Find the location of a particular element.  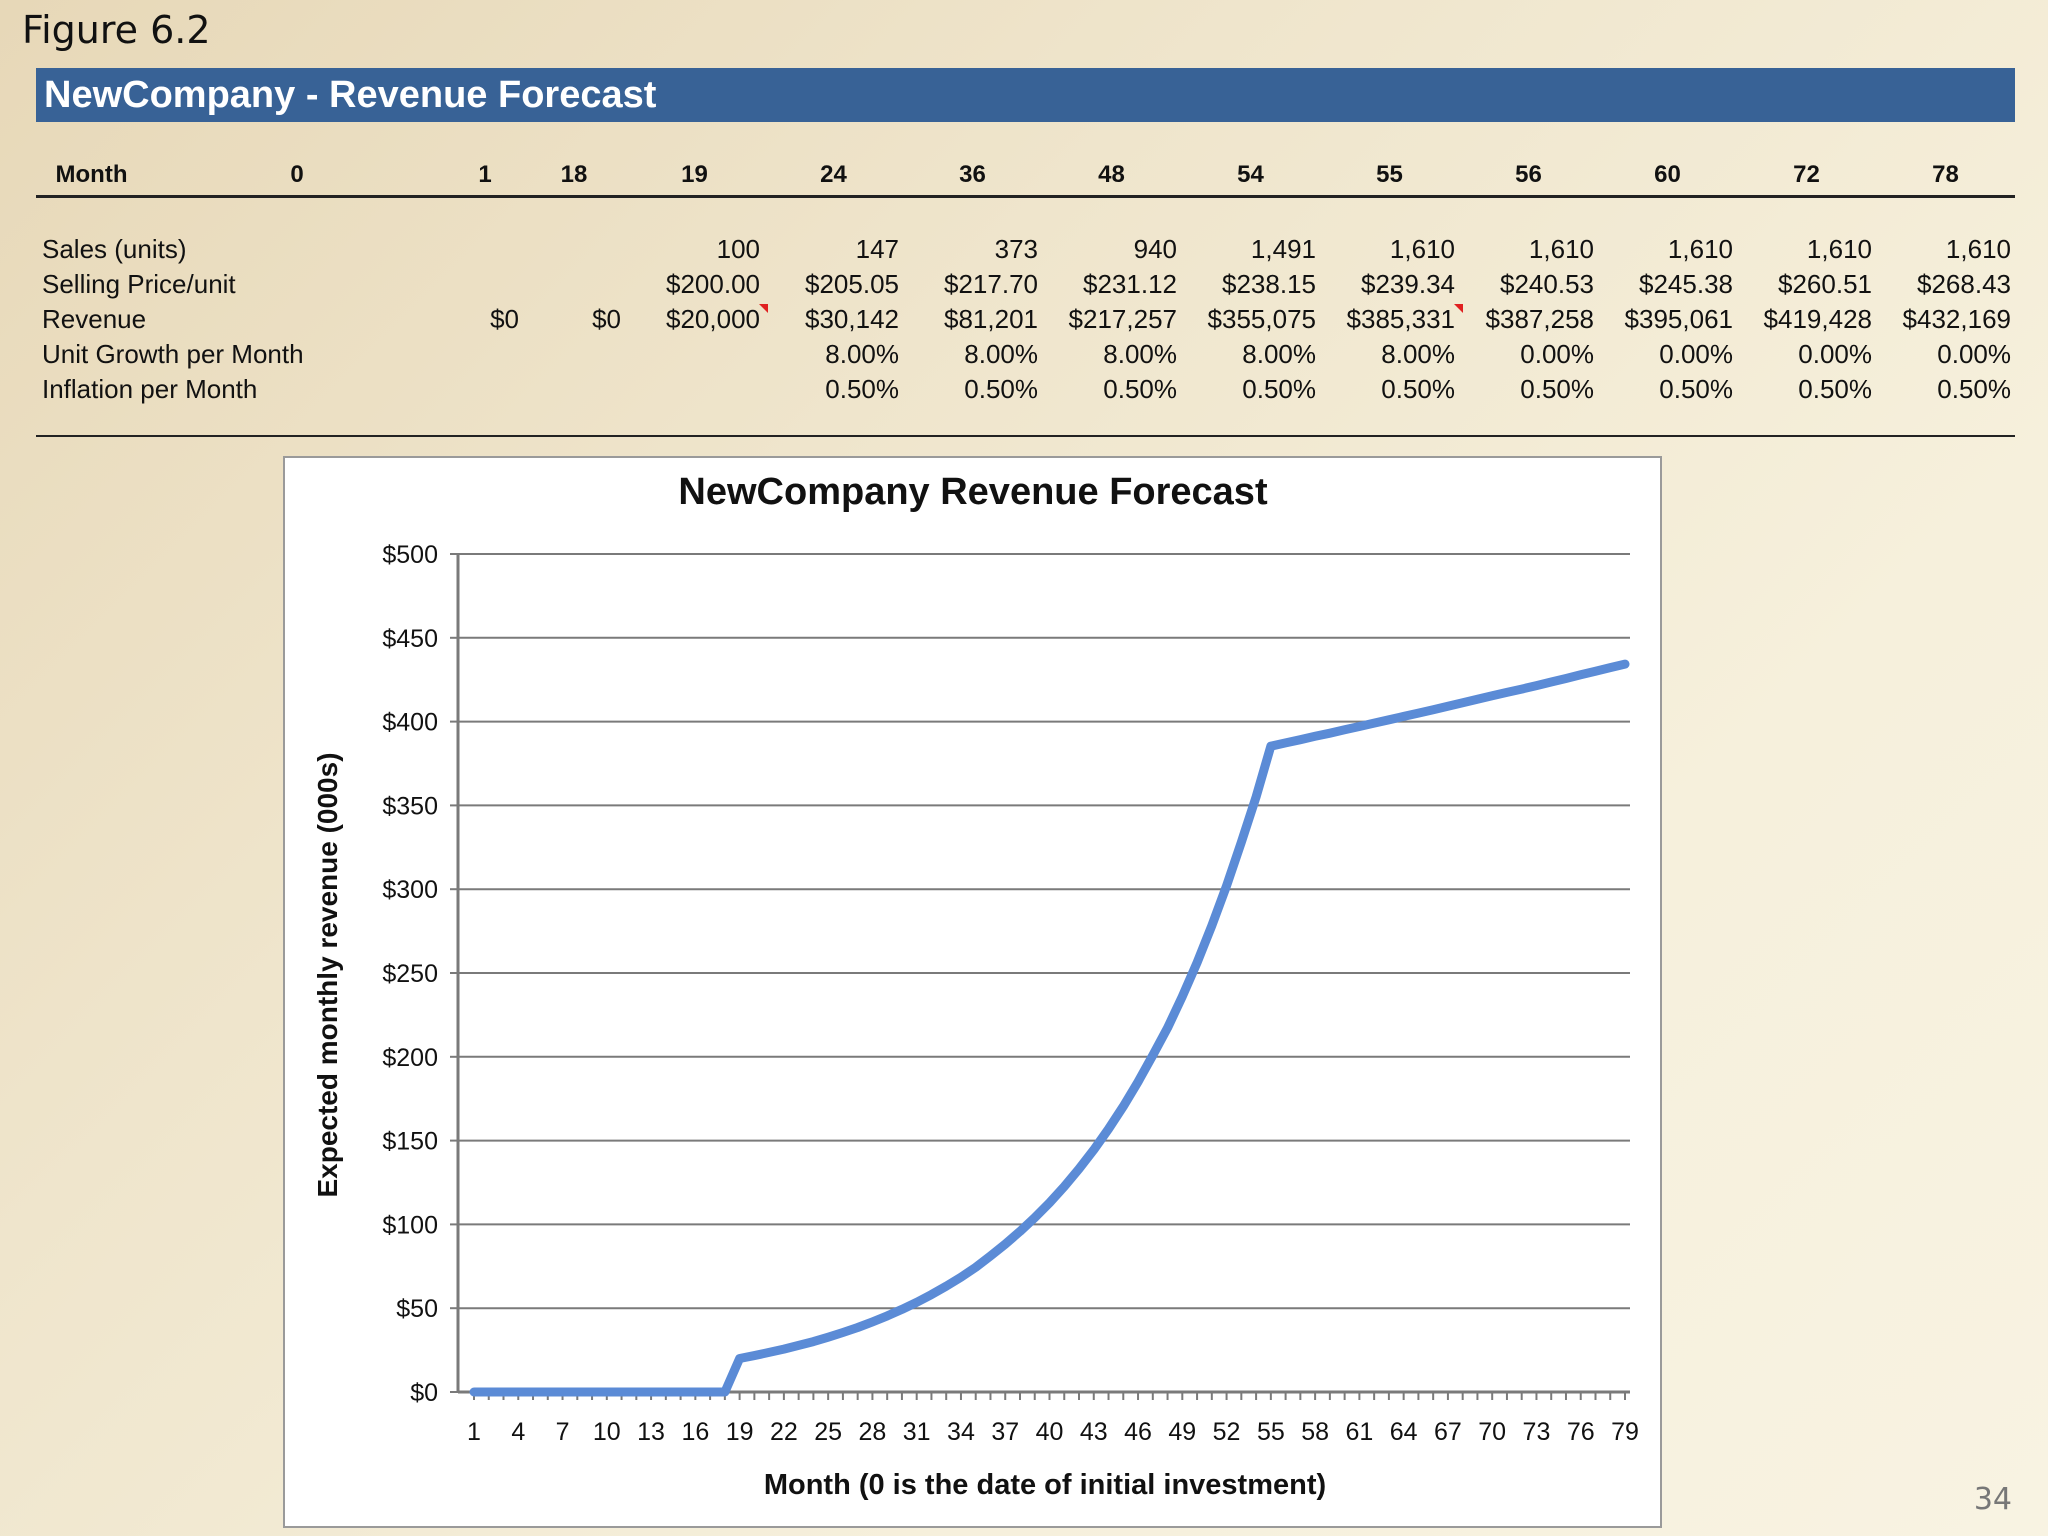

table-cell: $419,428 is located at coordinates (1817, 319).